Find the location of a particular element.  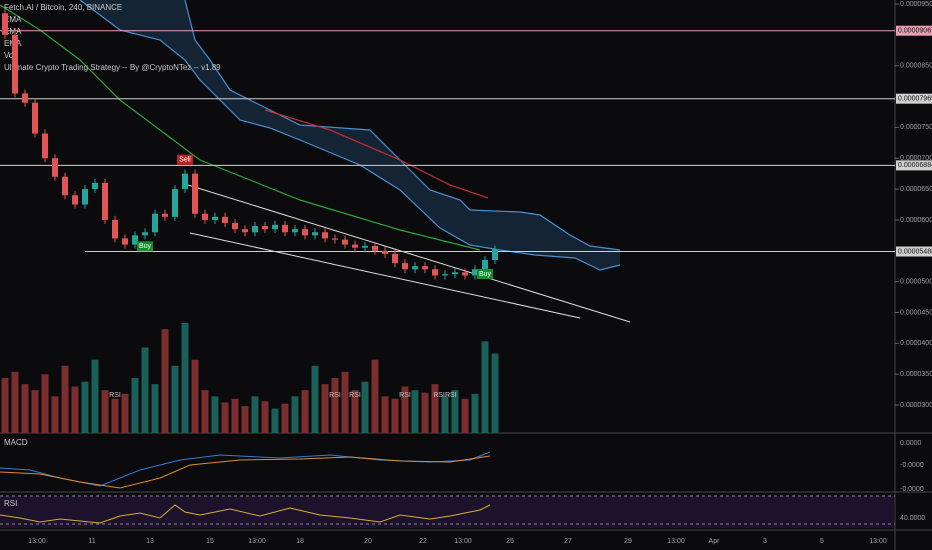

signal-line is located at coordinates (245, 472).